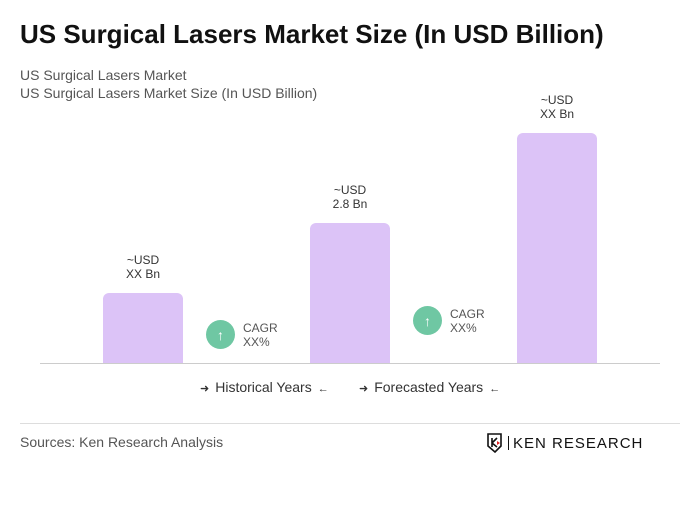  Describe the element at coordinates (429, 387) in the screenshot. I see `legend-label: Forecasted Years` at that location.